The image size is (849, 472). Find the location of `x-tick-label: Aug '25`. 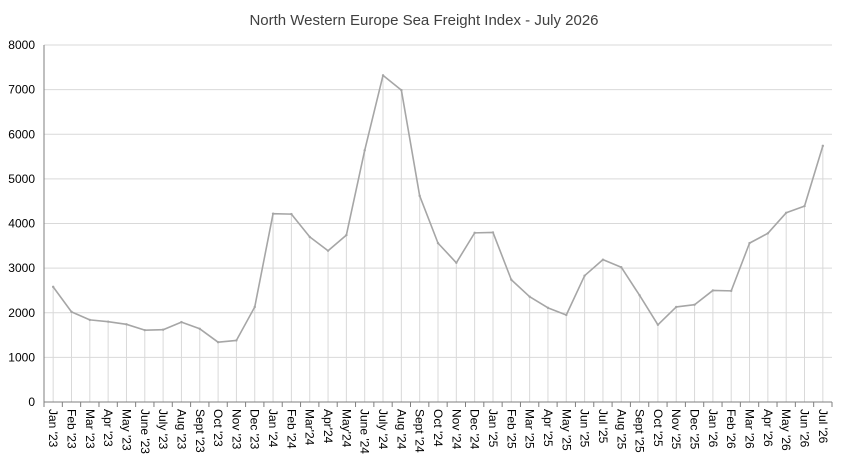

x-tick-label: Aug '25 is located at coordinates (621, 429).